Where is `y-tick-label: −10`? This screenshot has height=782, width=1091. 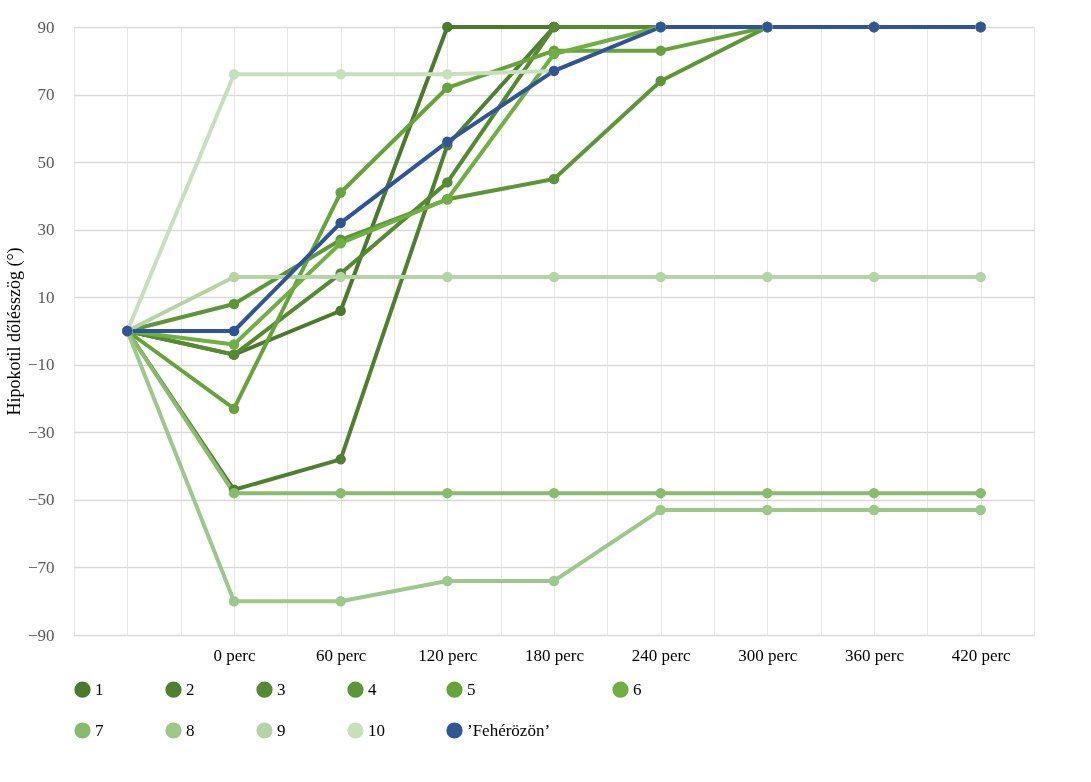 y-tick-label: −10 is located at coordinates (41, 365).